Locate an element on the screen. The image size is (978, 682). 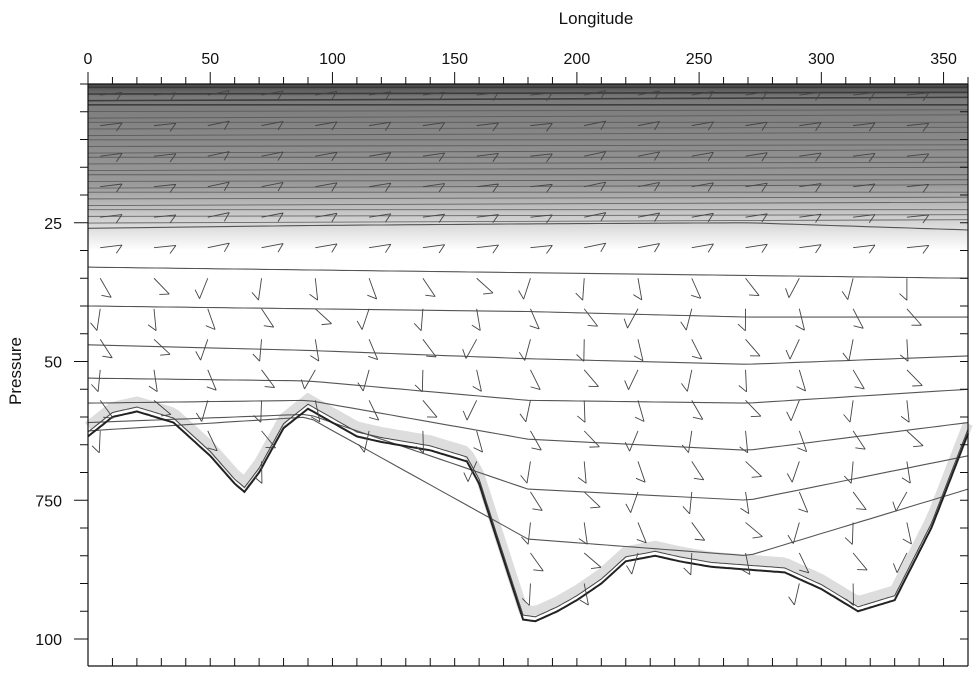
x-tick-label: 350 is located at coordinates (943, 59).